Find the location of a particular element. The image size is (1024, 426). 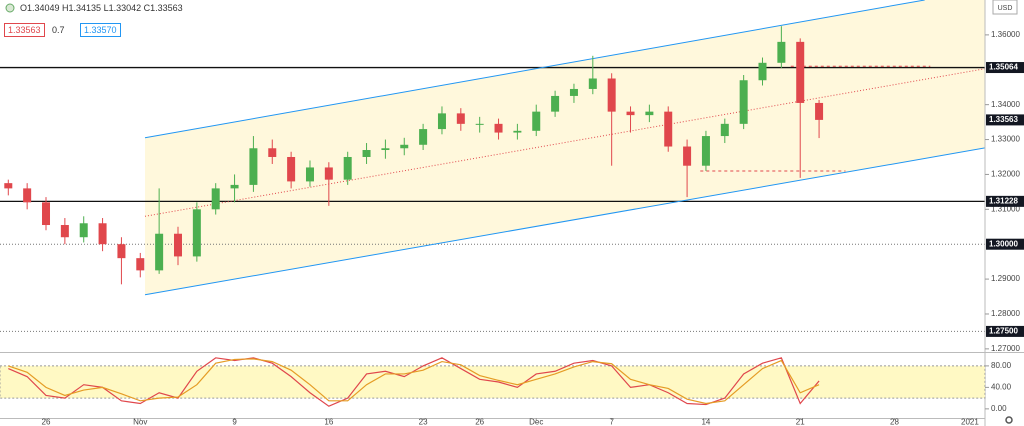

y-tick-label: 1.34000 is located at coordinates (1005, 104).